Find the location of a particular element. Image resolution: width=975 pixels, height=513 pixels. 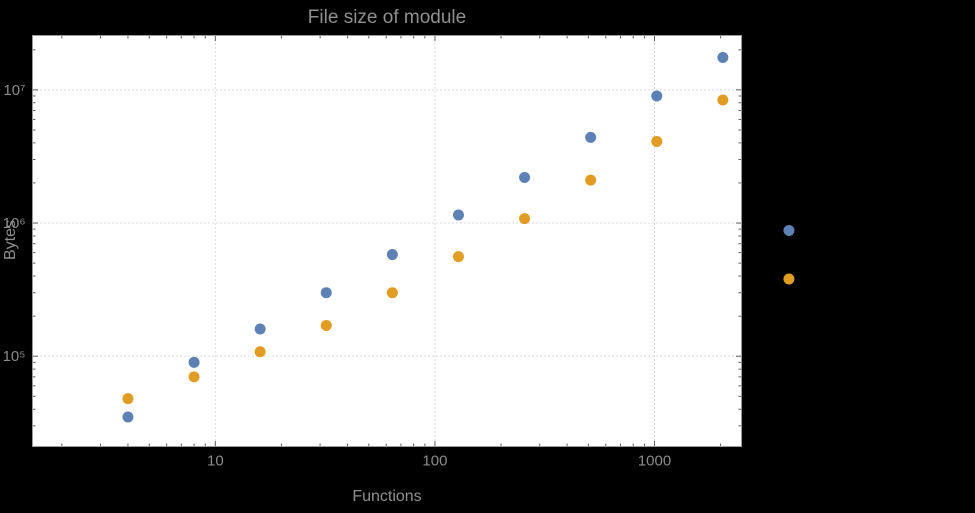

y-tick-label: 10⁷ is located at coordinates (14, 90).